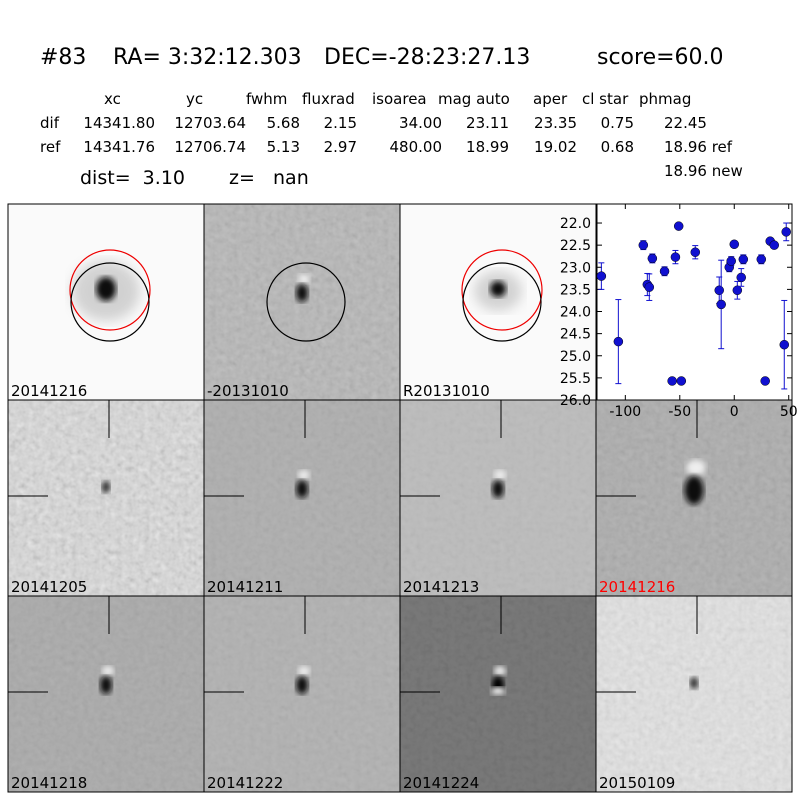 This screenshot has width=800, height=800. What do you see at coordinates (441, 587) in the screenshot?
I see `stamp-label: 20141213` at bounding box center [441, 587].